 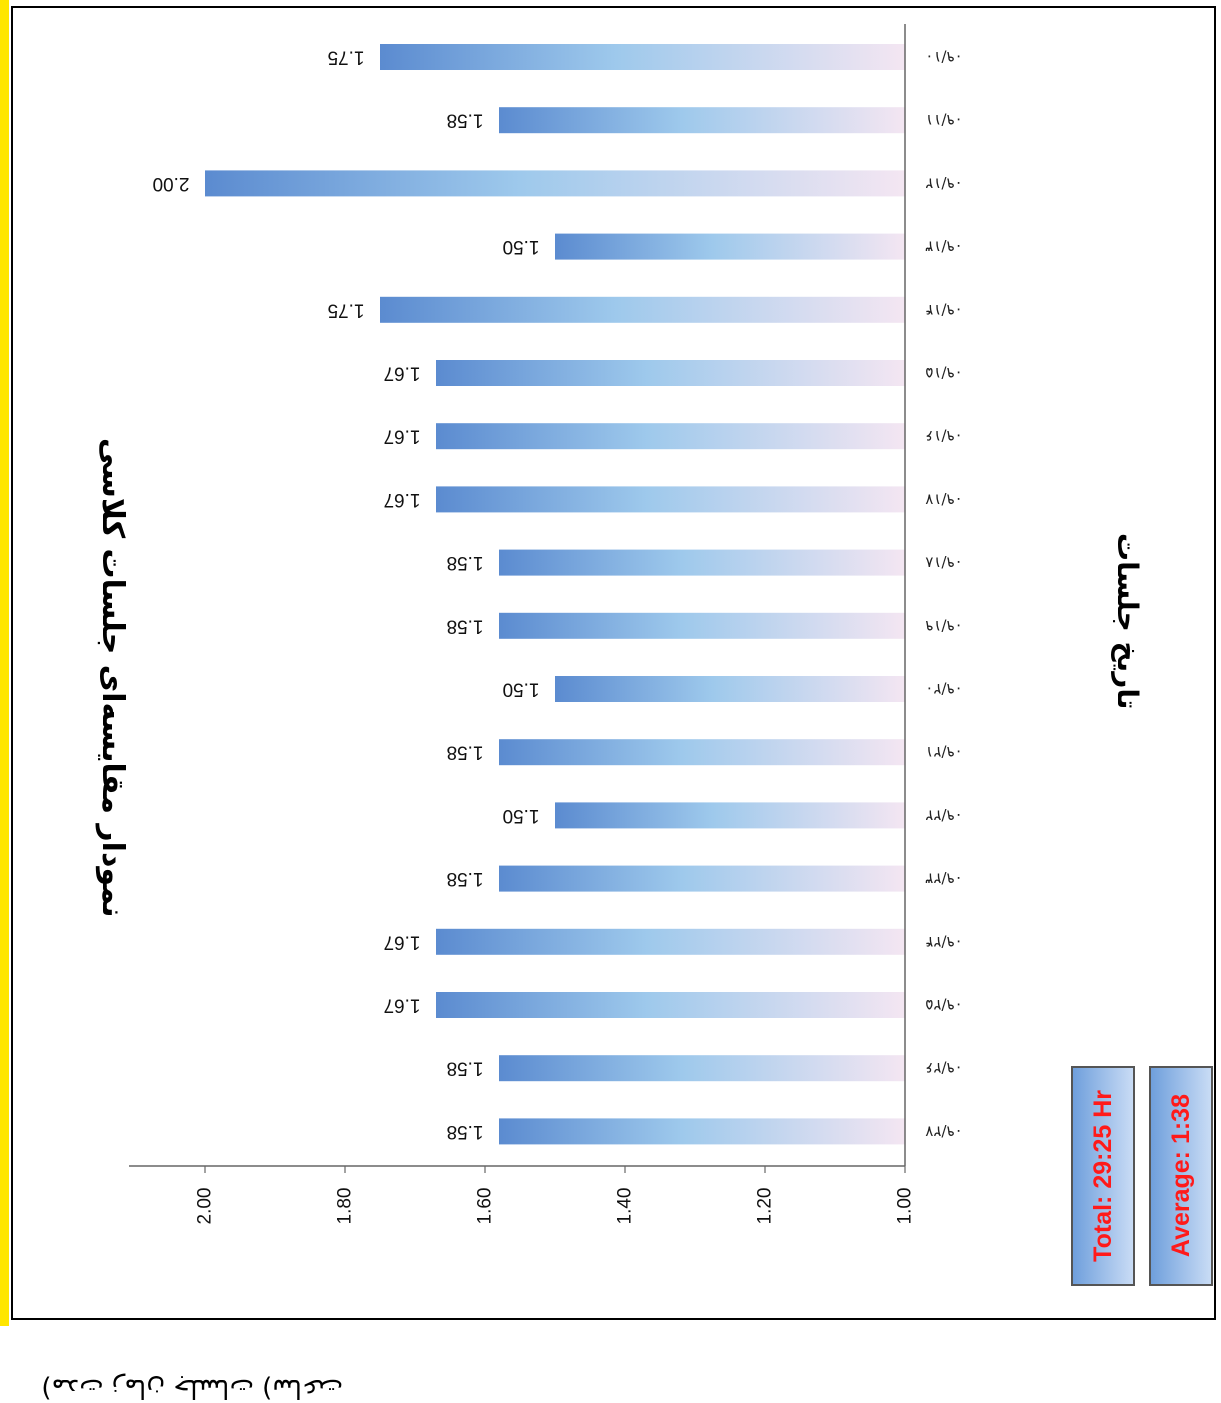 I want to click on category-axis-title: تاریخ جلسات, so click(x=1127, y=621).